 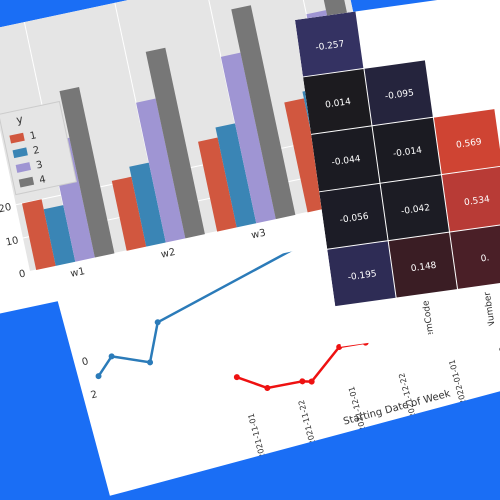 I want to click on bar-y-tick-label: 0, so click(x=22, y=274).